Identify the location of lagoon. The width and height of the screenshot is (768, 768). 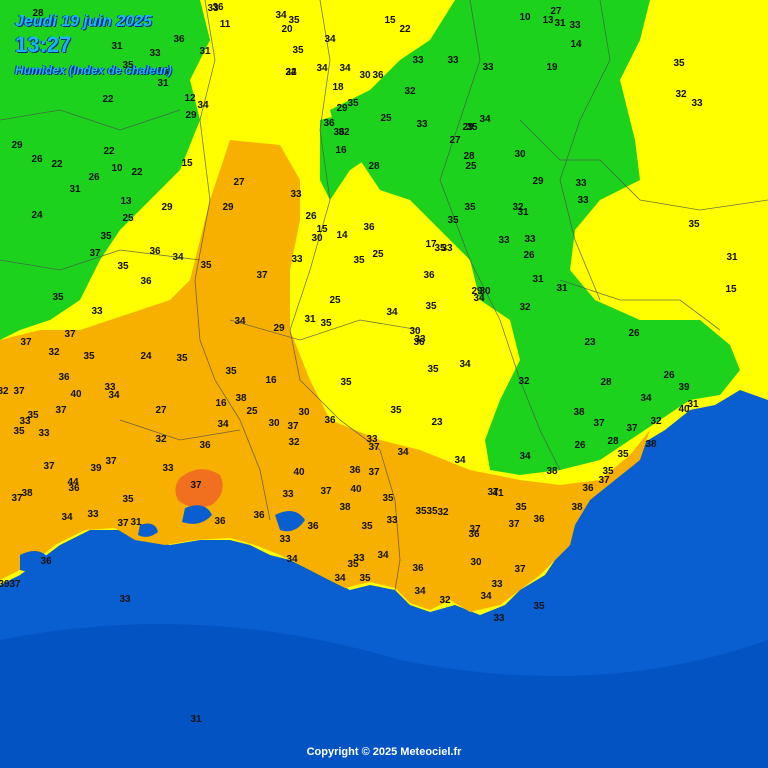
(290, 521).